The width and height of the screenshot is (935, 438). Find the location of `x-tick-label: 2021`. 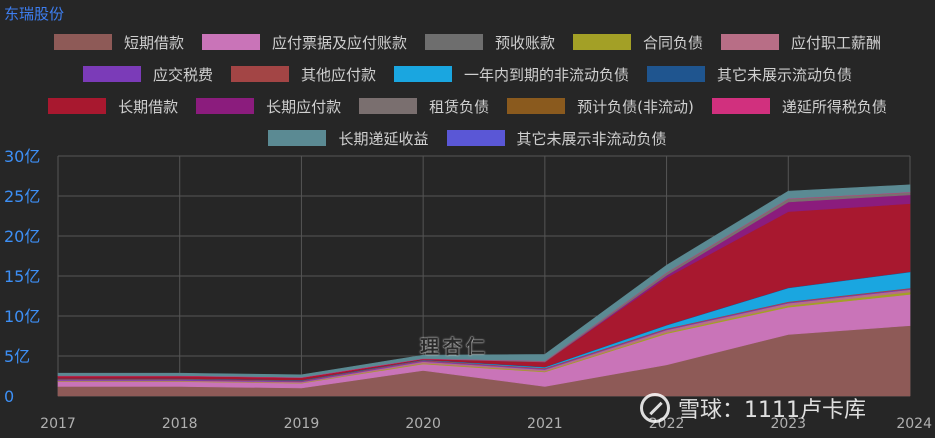

x-tick-label: 2021 is located at coordinates (545, 424).